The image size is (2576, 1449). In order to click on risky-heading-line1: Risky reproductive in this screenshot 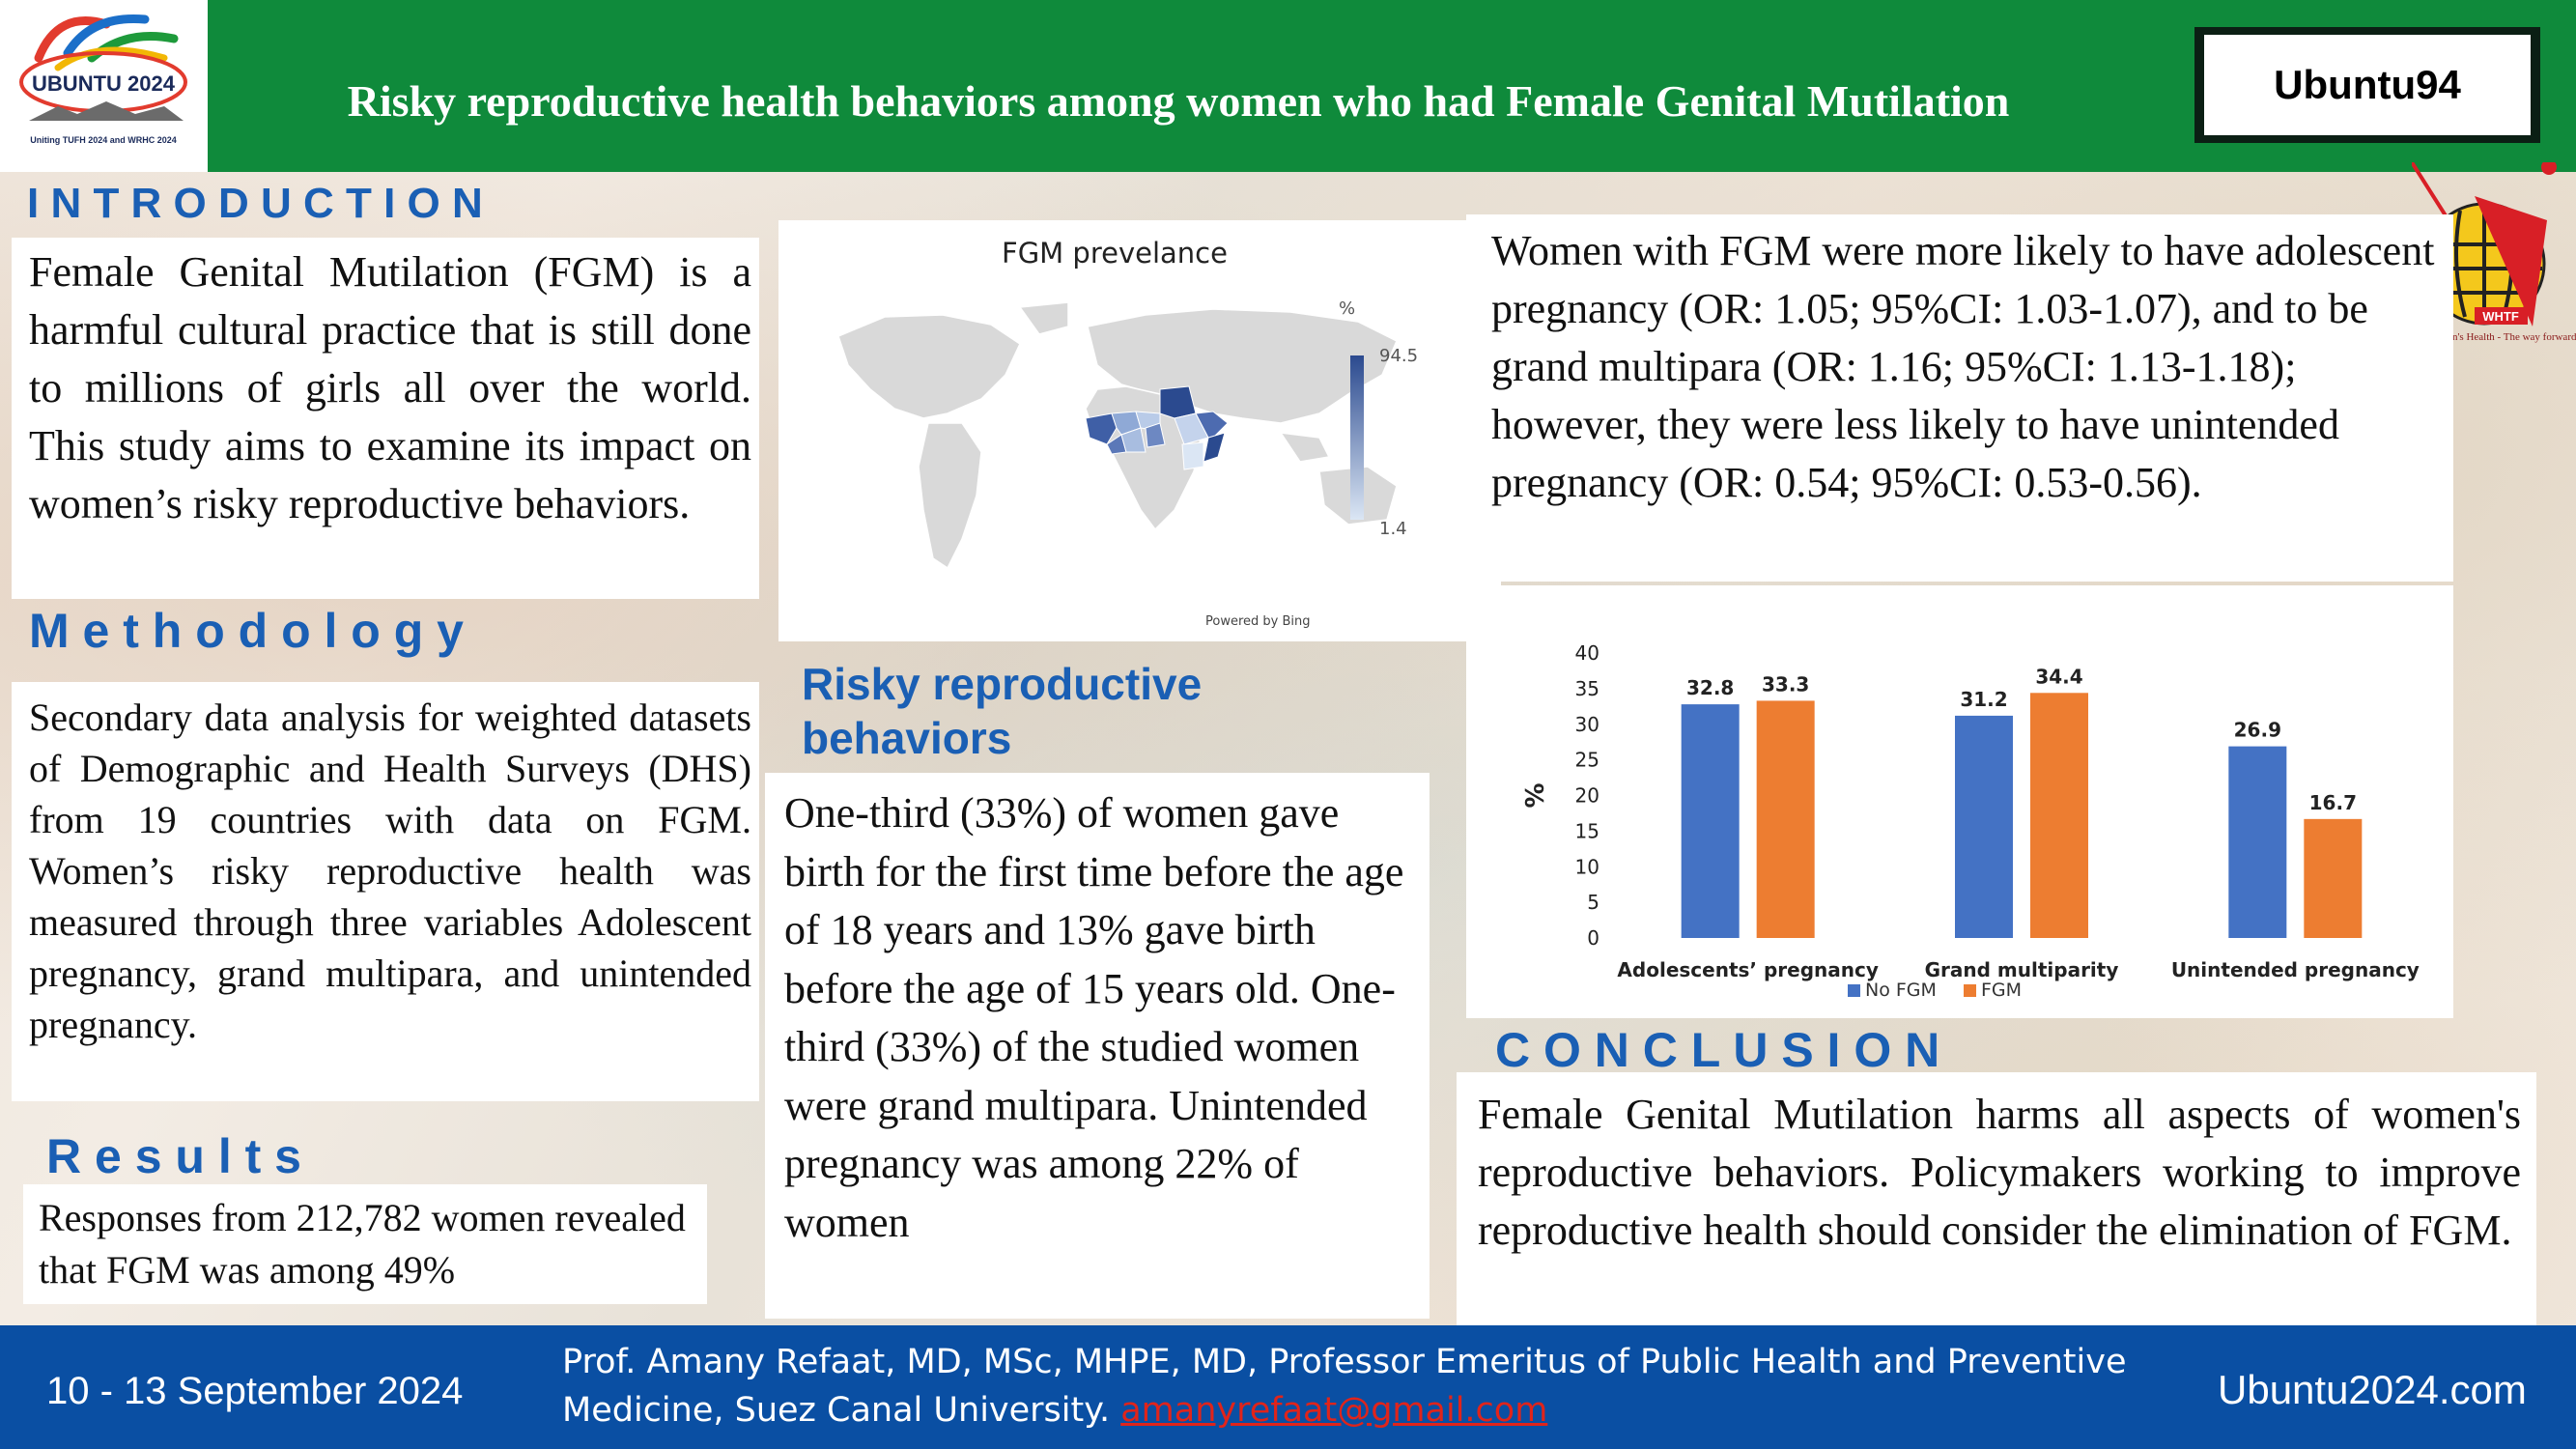, I will do `click(1002, 684)`.